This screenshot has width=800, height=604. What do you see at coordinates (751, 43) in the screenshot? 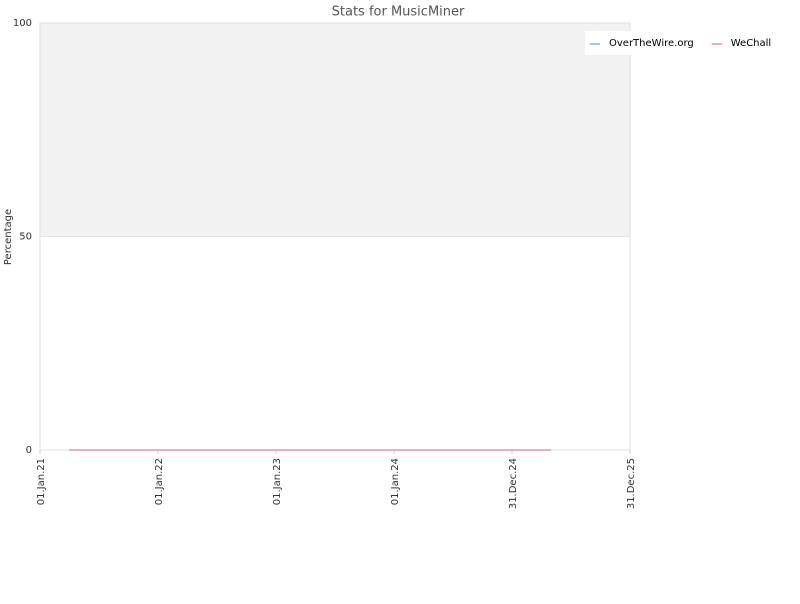
I see `legend-label: WeChall` at bounding box center [751, 43].